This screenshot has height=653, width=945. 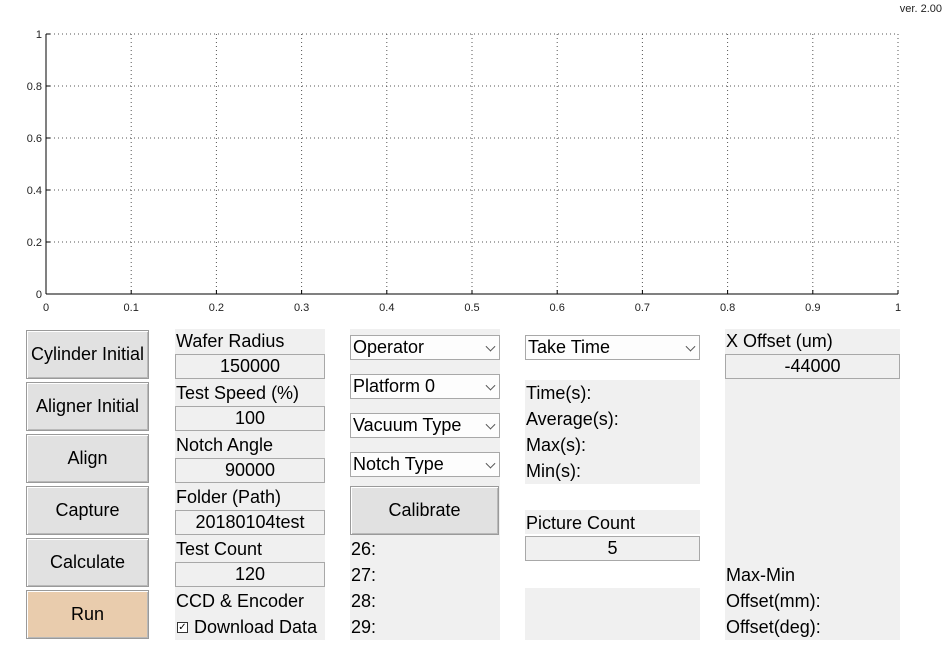 I want to click on platform-dropdown: Platform 0, so click(x=425, y=386).